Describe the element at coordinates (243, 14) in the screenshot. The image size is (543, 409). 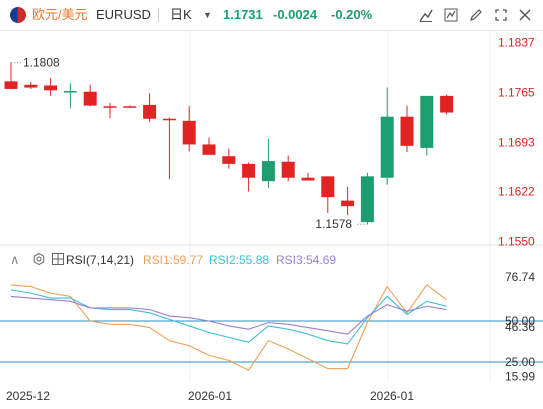
I see `last-price: 1.1731` at that location.